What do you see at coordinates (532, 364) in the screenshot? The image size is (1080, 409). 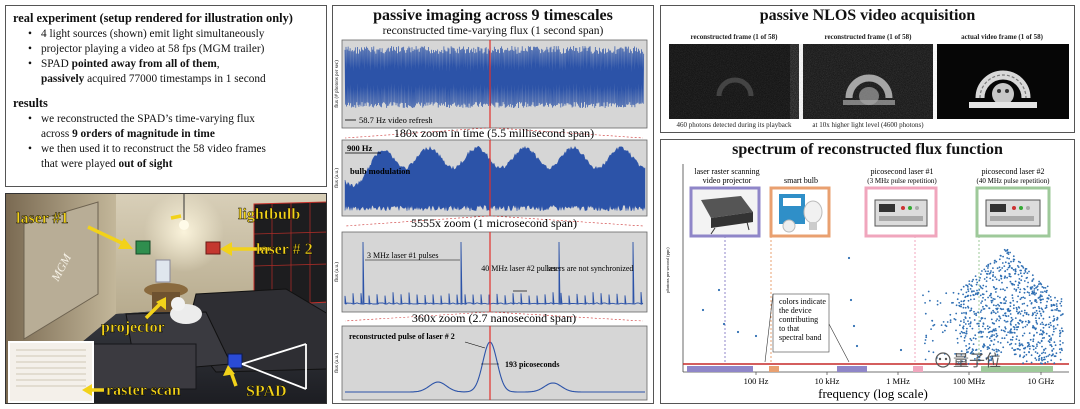 I see `plot4-width: 193 picoseconds` at bounding box center [532, 364].